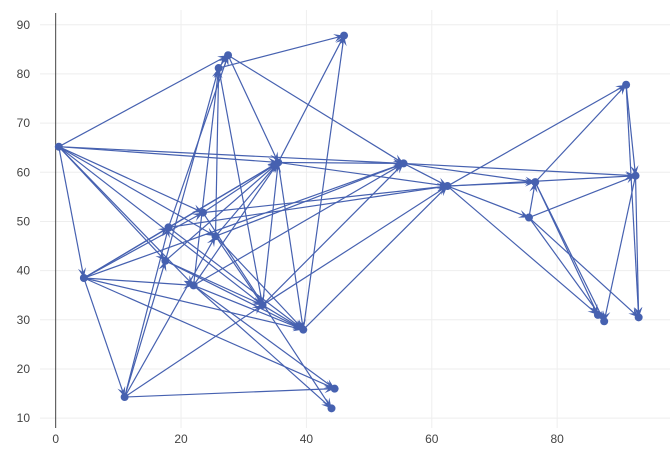 The image size is (670, 462). I want to click on y-tick-label: 60, so click(24, 172).